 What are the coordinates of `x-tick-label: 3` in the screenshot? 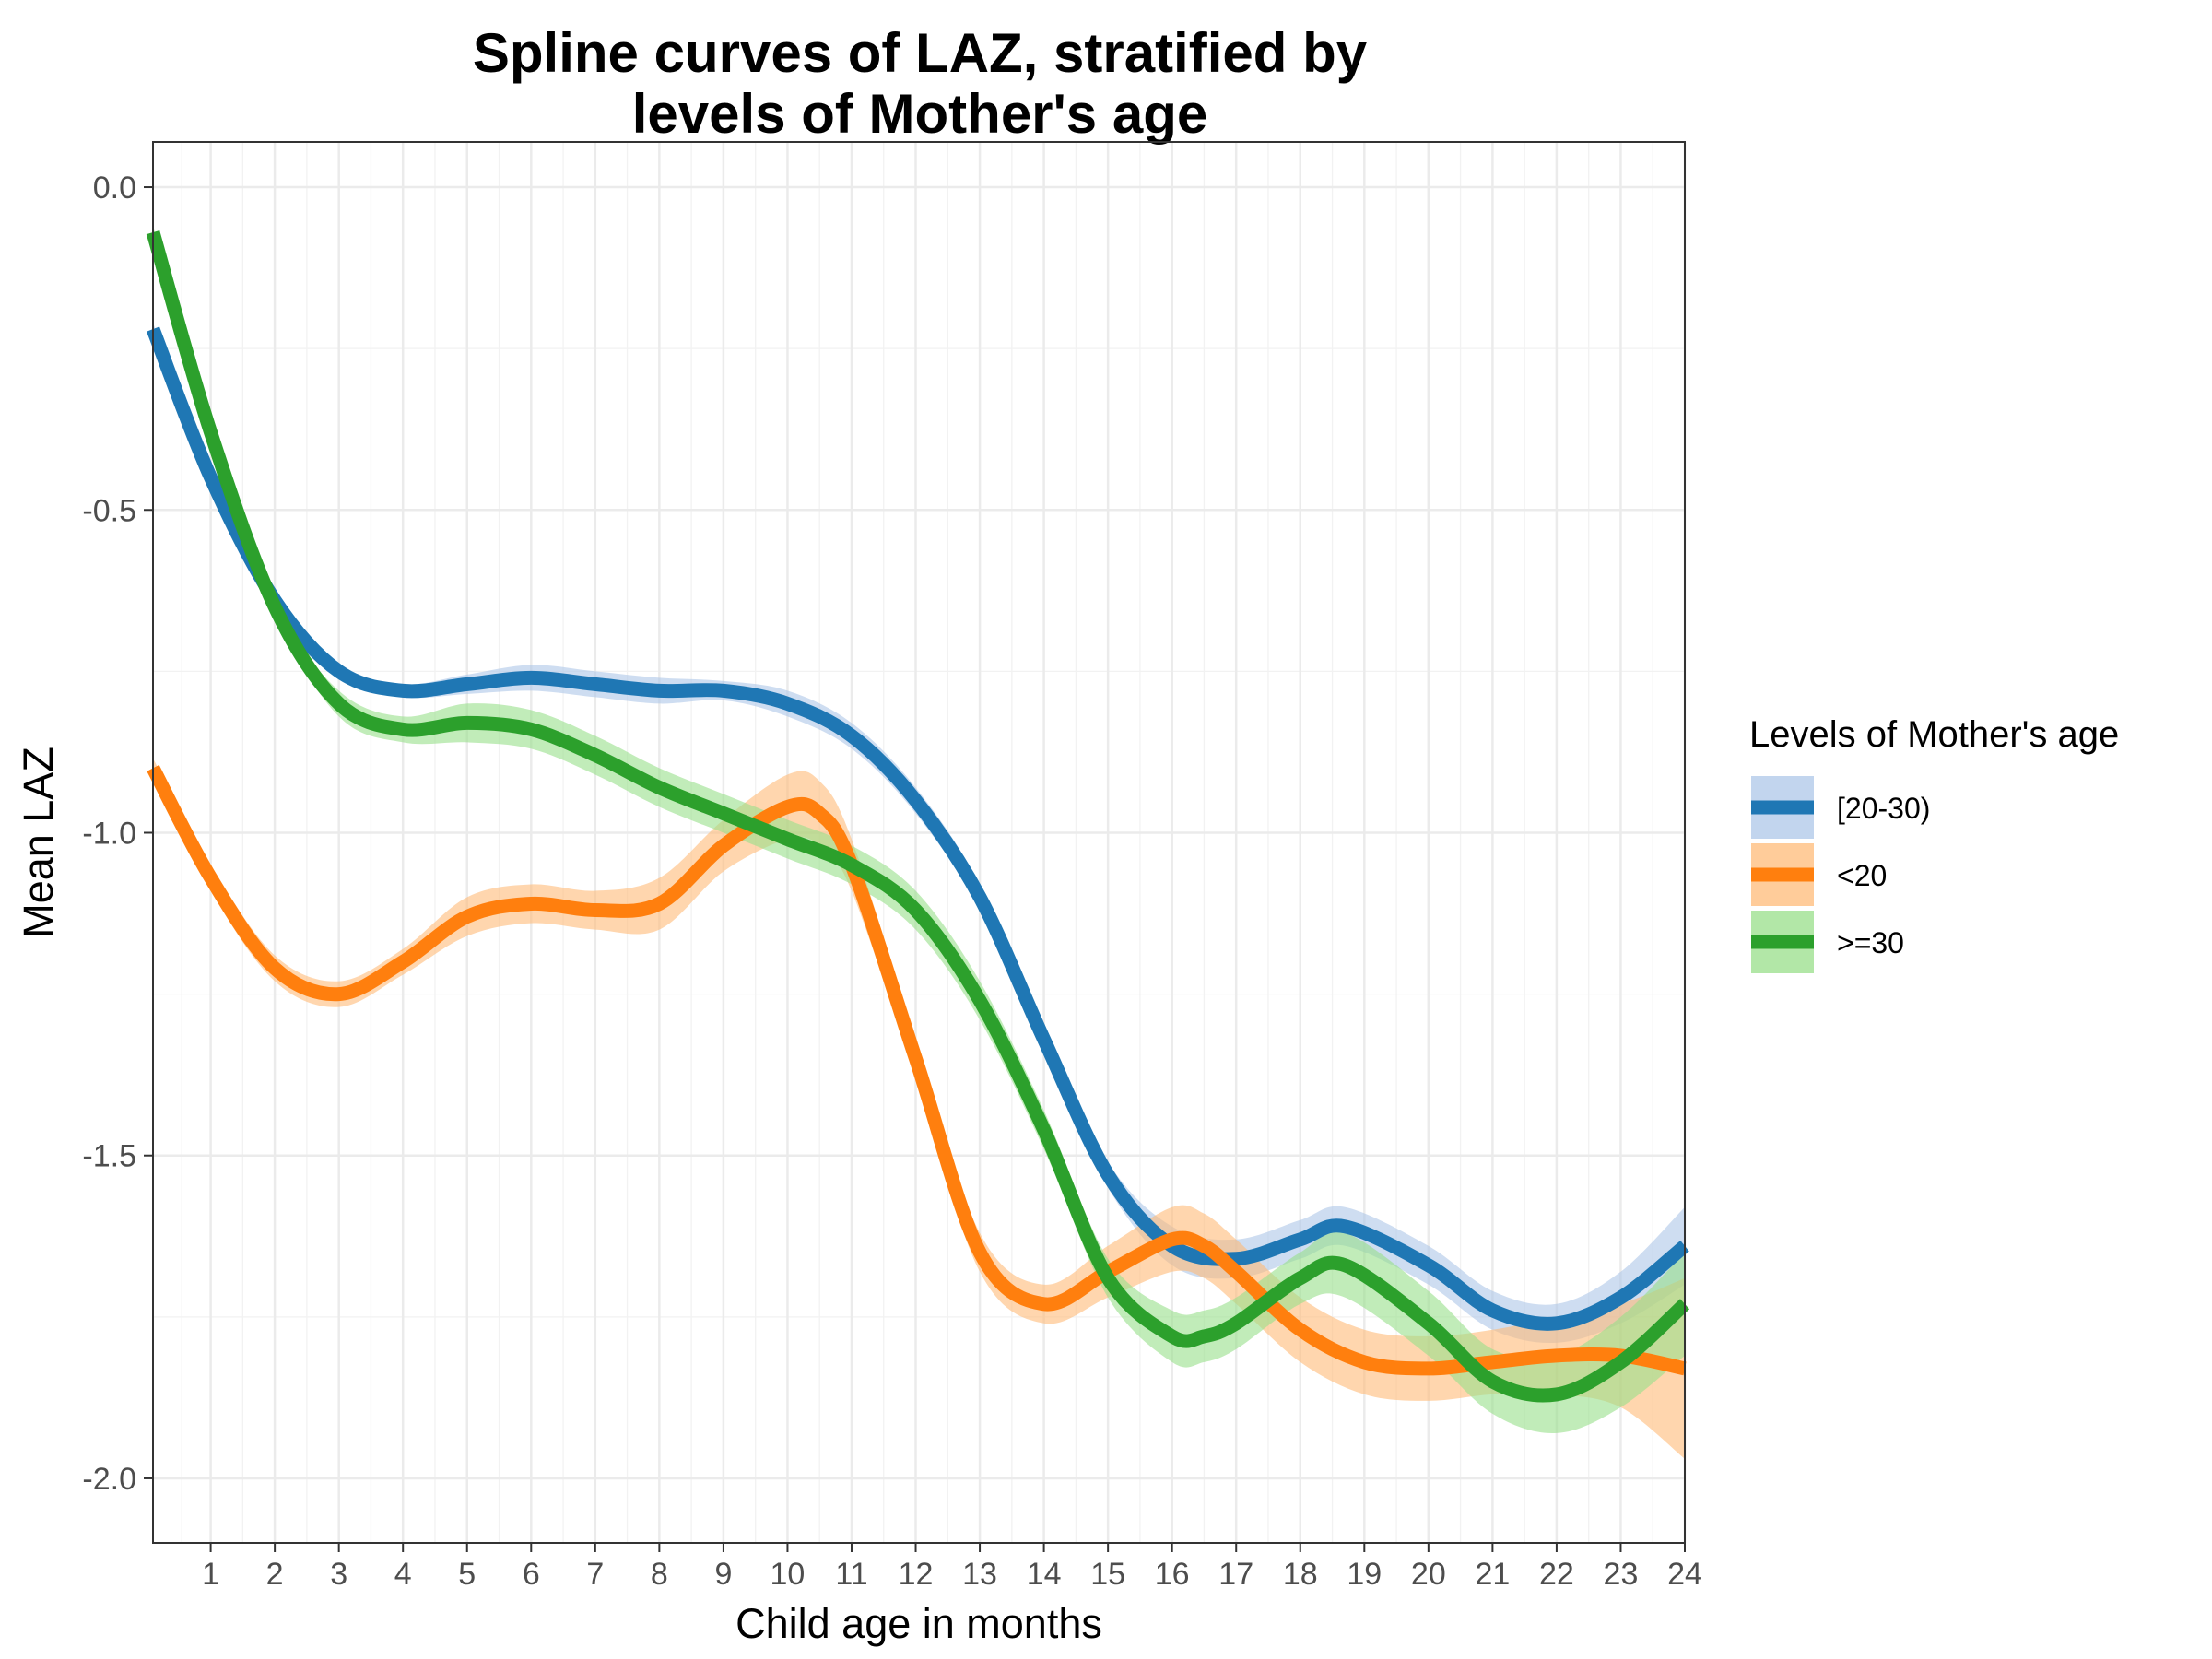 It's located at (338, 1574).